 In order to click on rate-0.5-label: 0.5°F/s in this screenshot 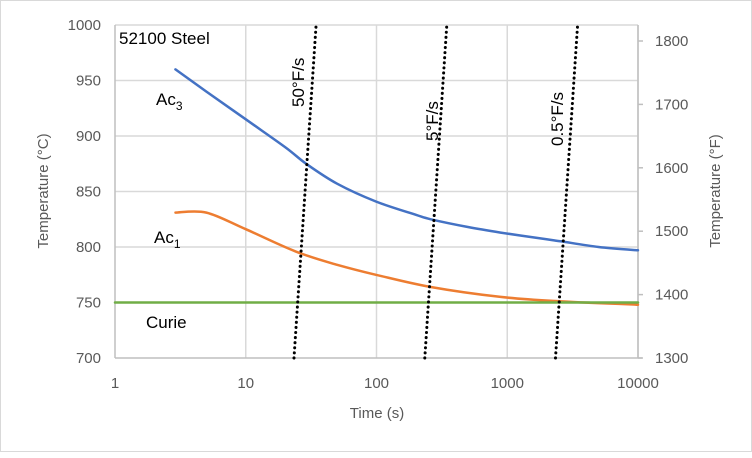, I will do `click(557, 119)`.